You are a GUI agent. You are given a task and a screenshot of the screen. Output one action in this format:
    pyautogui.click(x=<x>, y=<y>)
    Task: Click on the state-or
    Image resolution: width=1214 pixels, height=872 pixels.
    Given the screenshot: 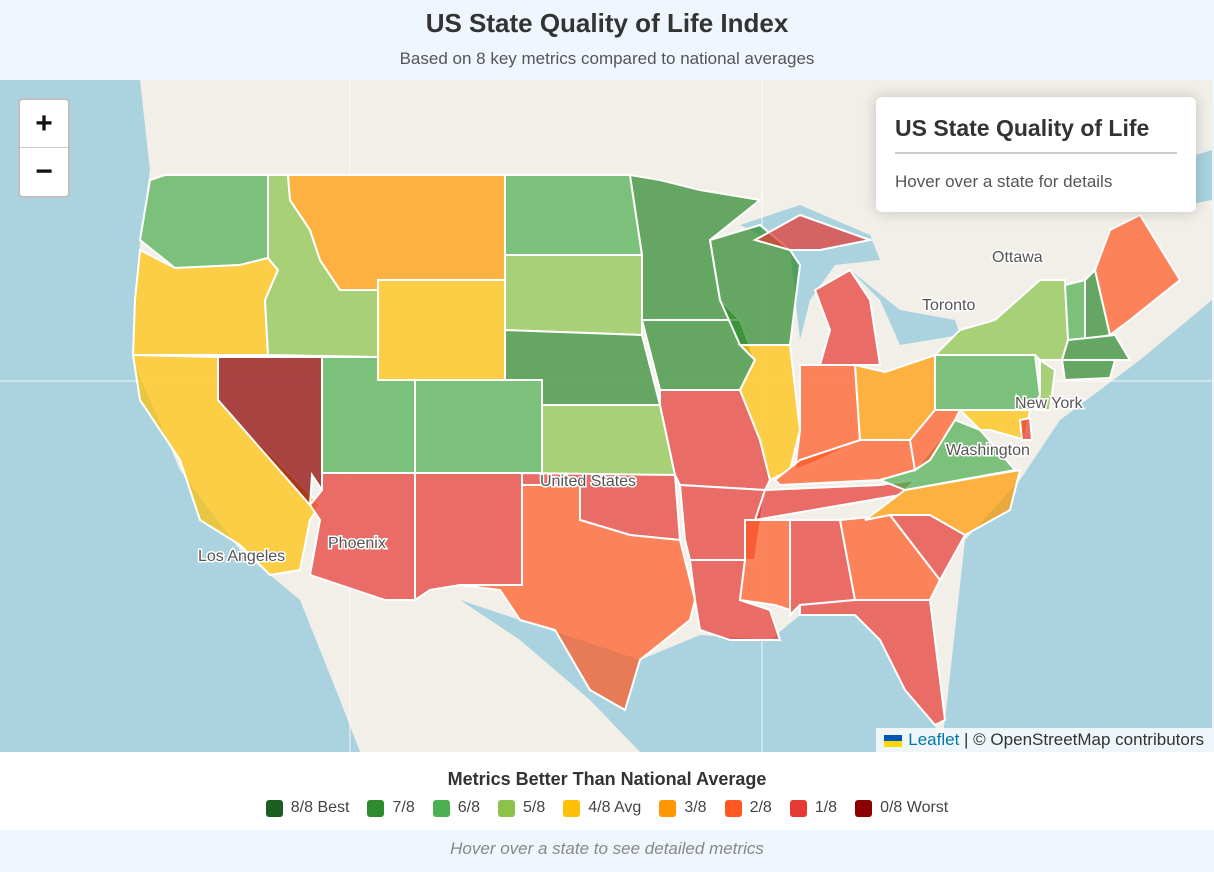 What is the action you would take?
    pyautogui.click(x=205, y=302)
    